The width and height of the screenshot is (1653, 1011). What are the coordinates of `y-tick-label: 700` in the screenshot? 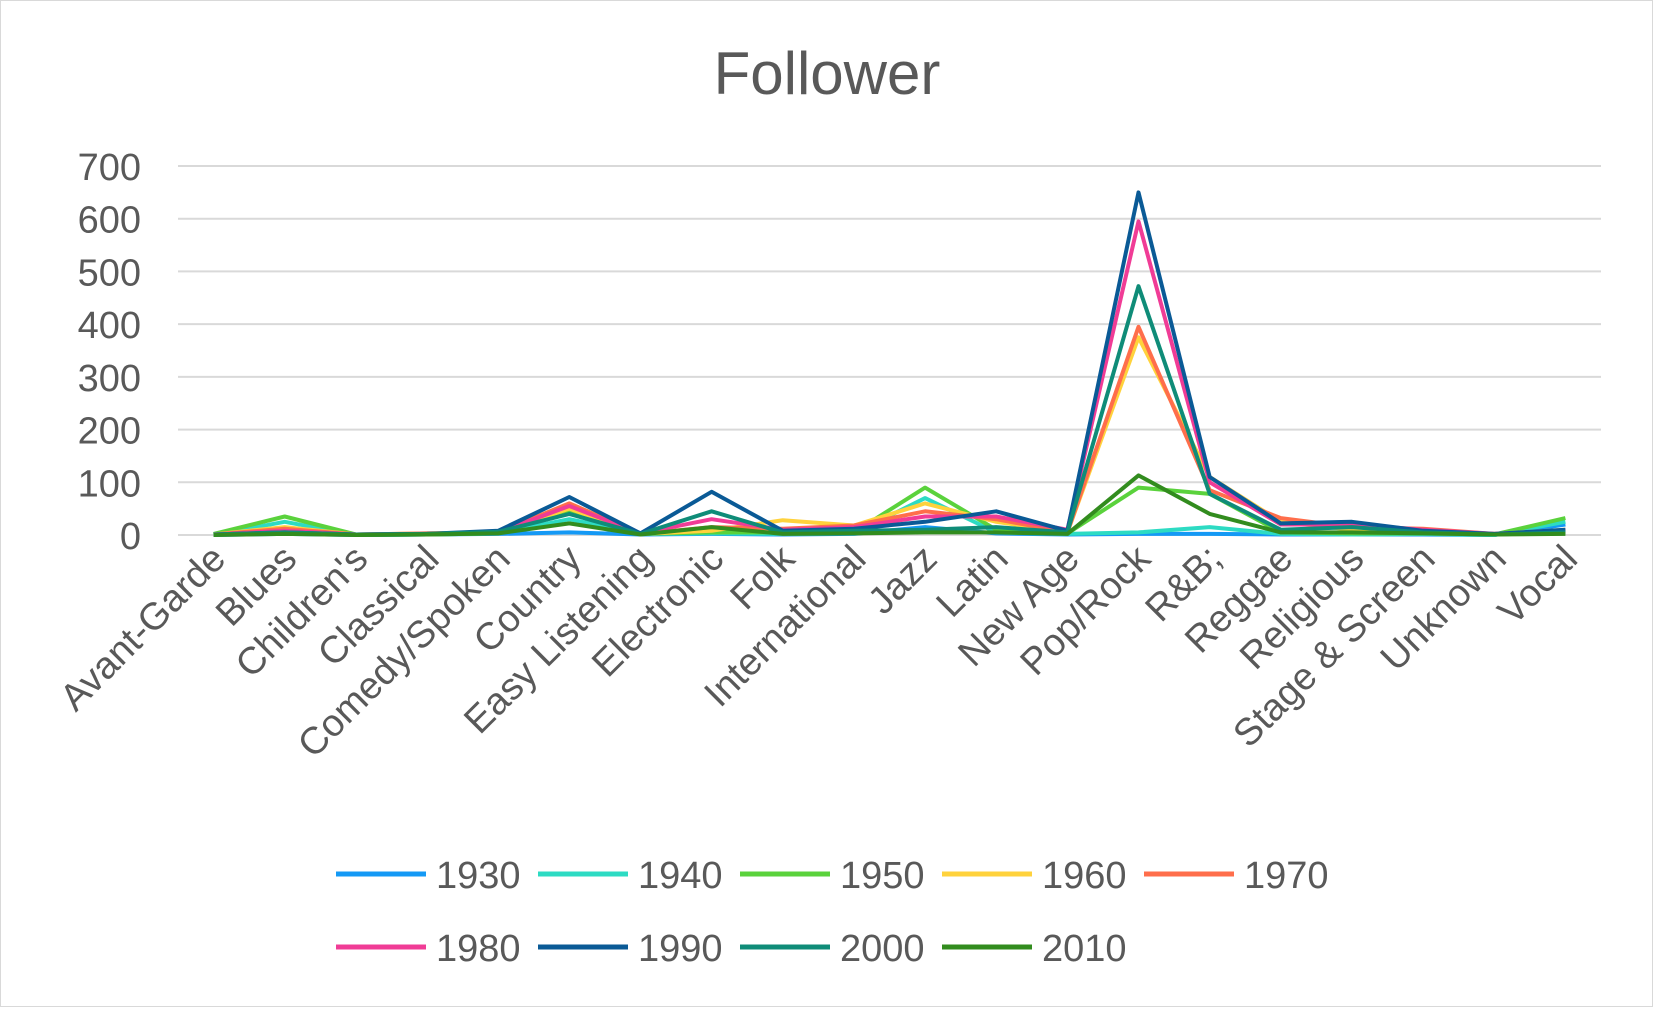 It's located at (109, 168).